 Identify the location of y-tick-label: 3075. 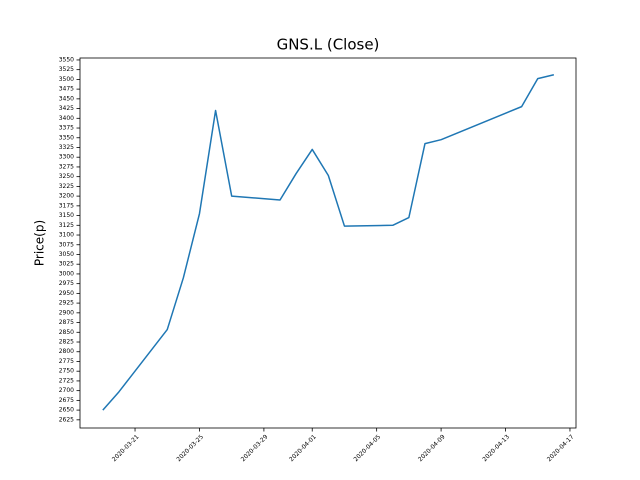
(66, 244).